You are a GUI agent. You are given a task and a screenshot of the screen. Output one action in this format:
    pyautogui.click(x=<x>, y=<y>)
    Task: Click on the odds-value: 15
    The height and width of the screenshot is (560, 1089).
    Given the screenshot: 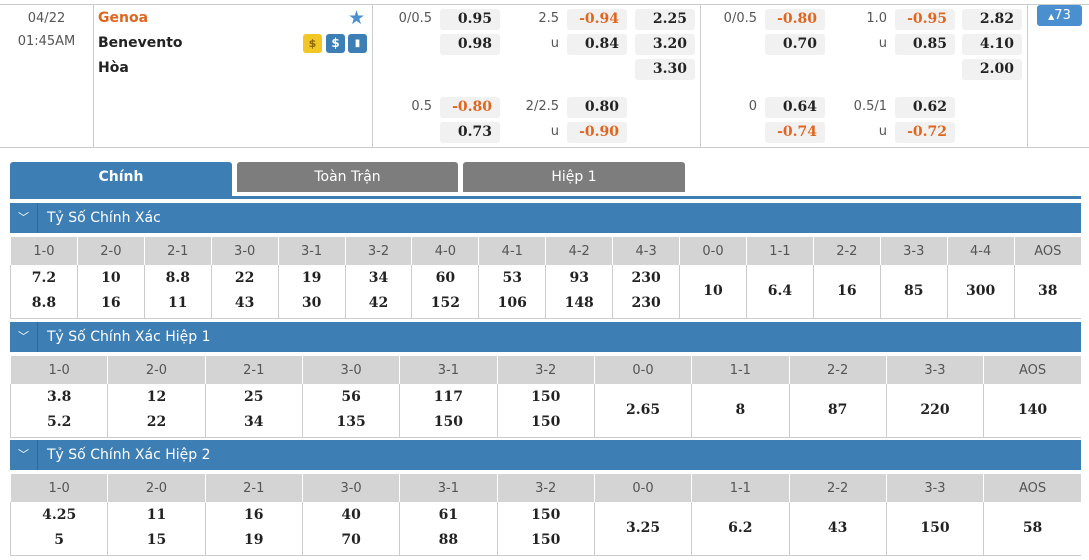 What is the action you would take?
    pyautogui.click(x=156, y=540)
    